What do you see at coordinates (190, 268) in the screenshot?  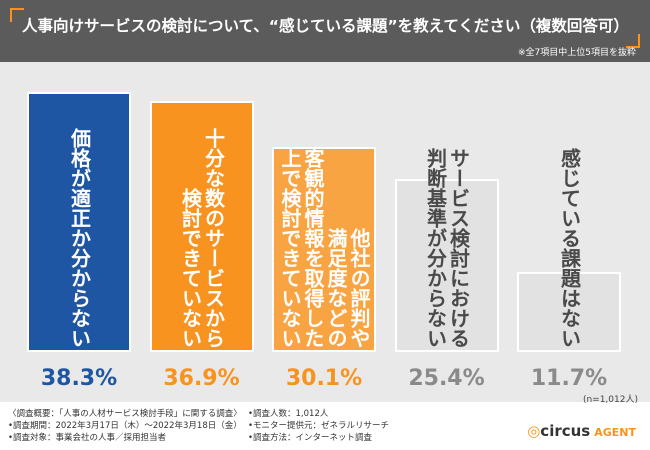 I see `category-line: 検討できていない` at bounding box center [190, 268].